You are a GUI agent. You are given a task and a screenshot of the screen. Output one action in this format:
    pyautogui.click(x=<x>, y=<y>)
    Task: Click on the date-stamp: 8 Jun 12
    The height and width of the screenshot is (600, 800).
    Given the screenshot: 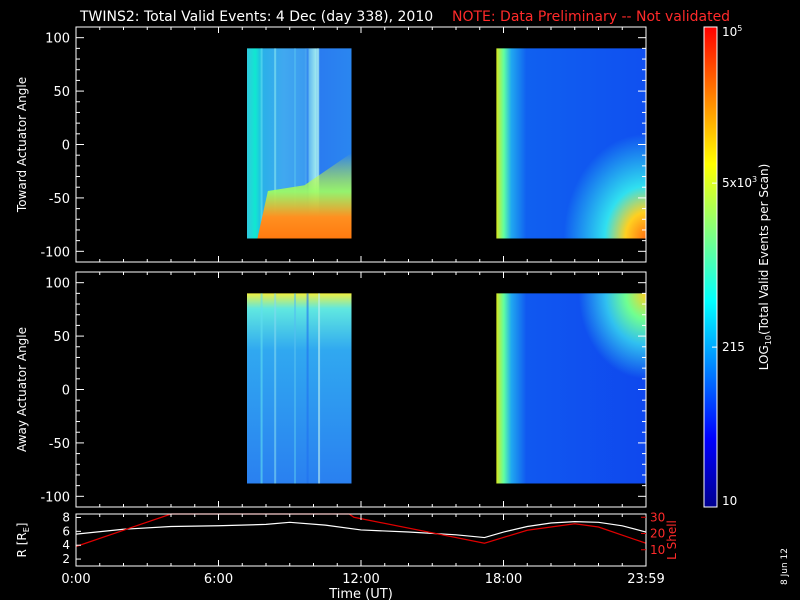 What is the action you would take?
    pyautogui.click(x=785, y=566)
    